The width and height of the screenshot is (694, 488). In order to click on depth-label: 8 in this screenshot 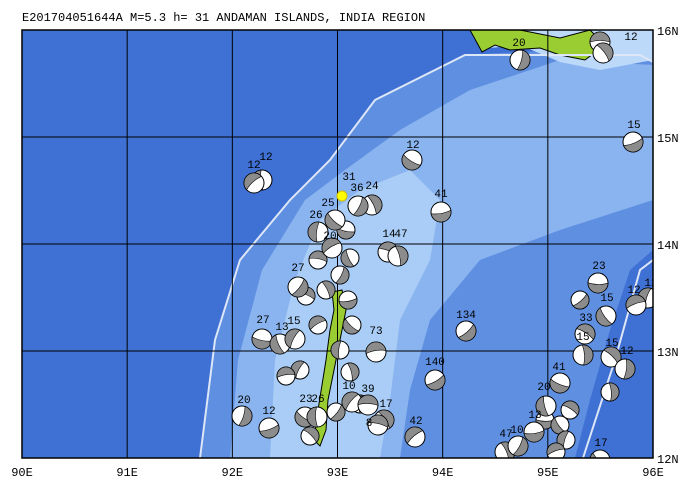, I will do `click(369, 424)`.